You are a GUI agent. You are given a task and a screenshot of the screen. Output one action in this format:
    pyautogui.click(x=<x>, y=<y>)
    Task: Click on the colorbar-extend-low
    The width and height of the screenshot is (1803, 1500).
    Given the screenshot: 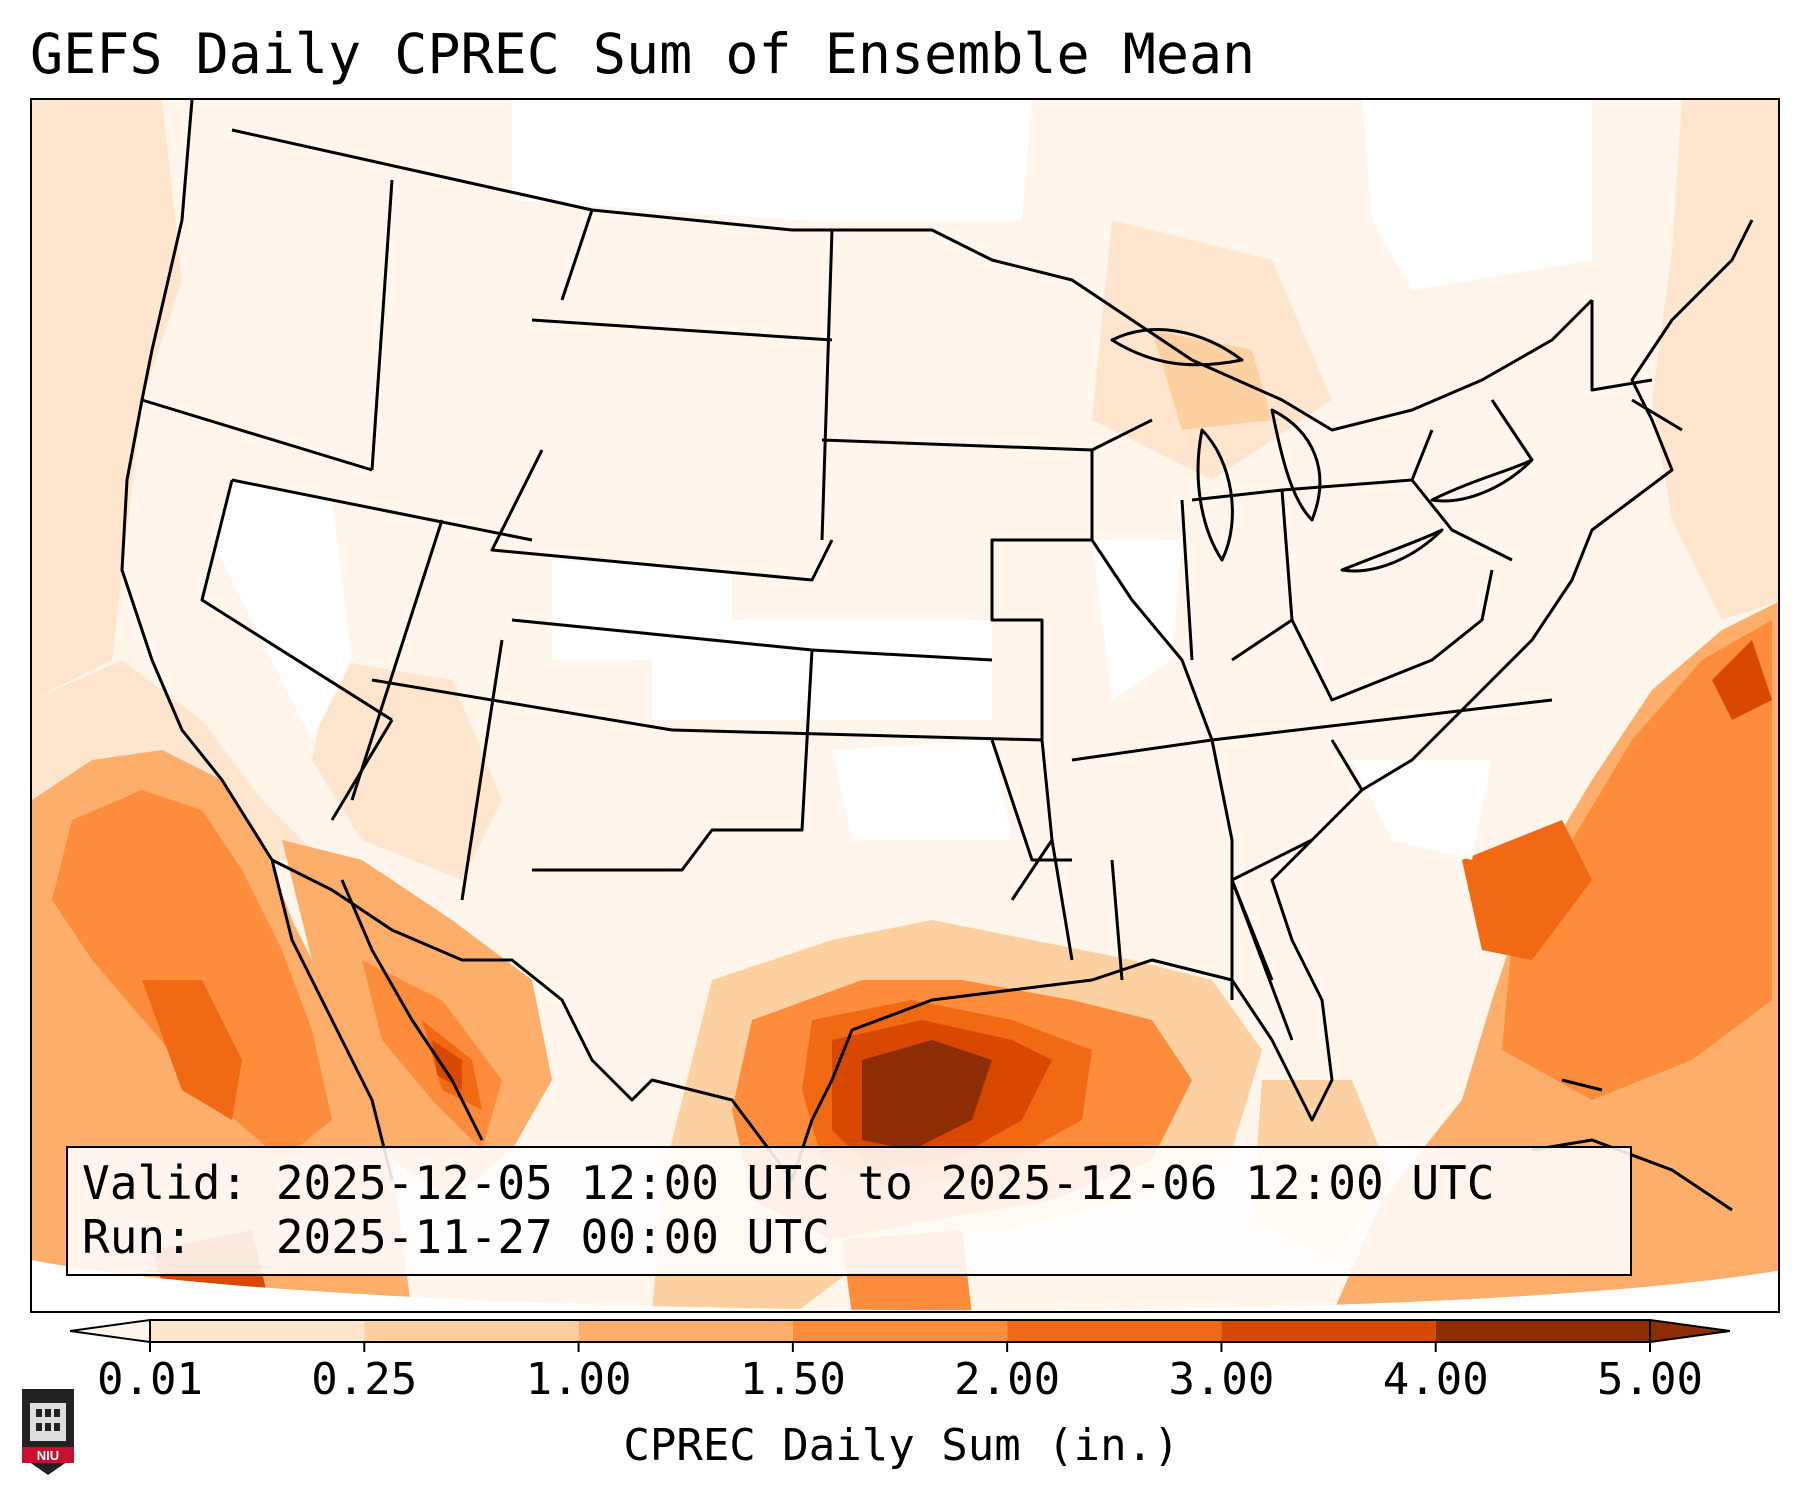 What is the action you would take?
    pyautogui.click(x=110, y=1331)
    